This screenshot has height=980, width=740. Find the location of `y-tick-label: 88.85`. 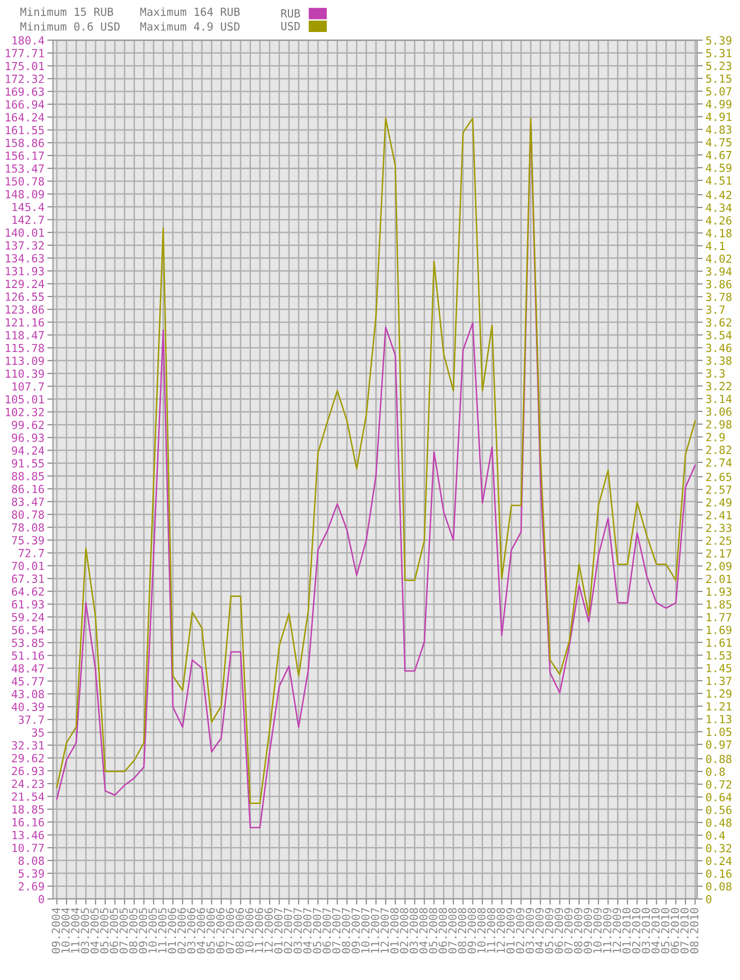

y-tick-label: 88.85 is located at coordinates (28, 476).